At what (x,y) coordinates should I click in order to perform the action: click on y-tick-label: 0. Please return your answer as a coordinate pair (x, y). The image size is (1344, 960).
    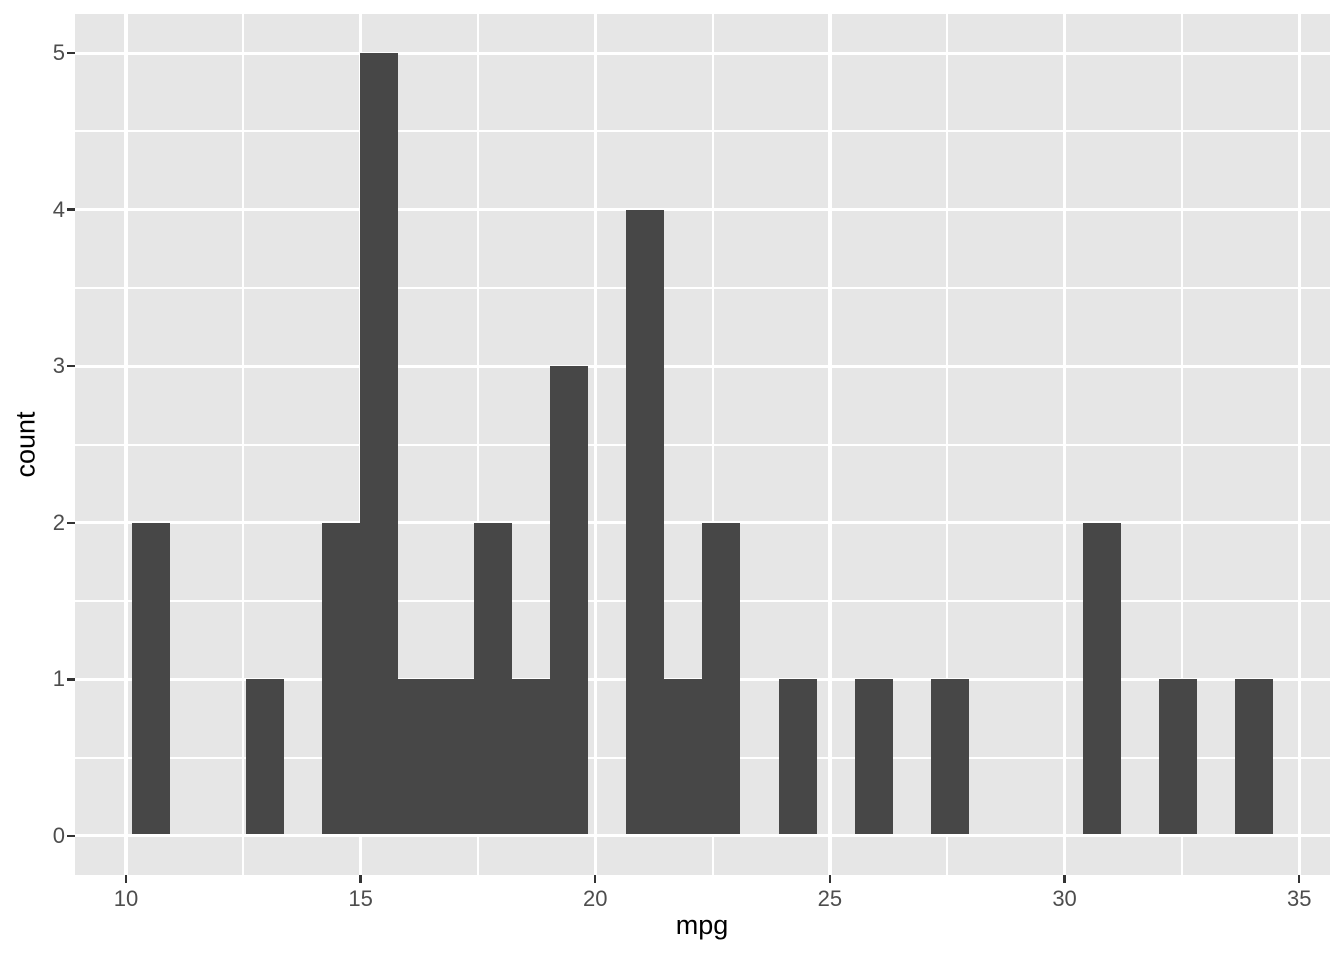
    Looking at the image, I should click on (58, 835).